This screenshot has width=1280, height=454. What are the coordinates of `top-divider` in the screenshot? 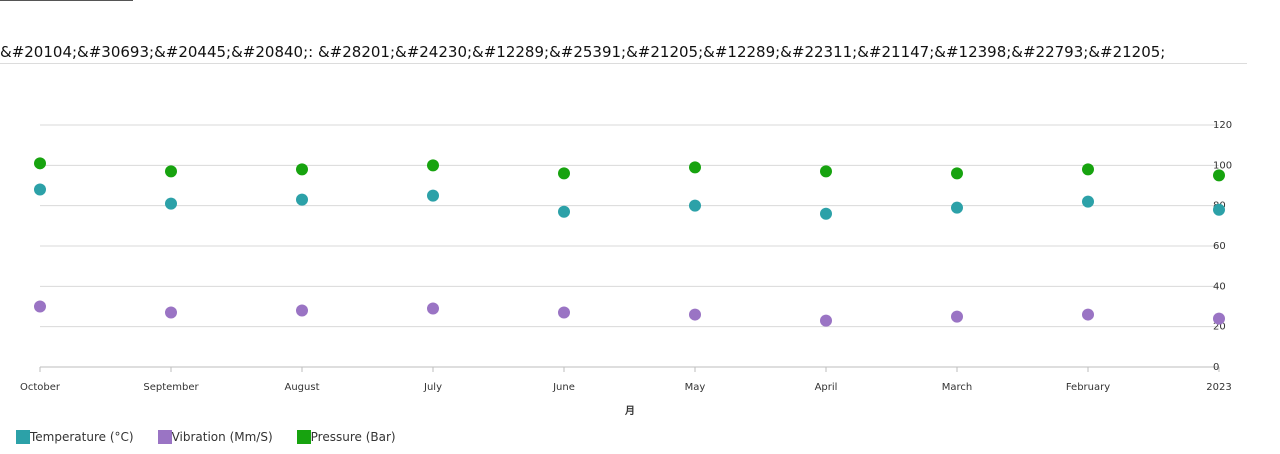 It's located at (66, 0).